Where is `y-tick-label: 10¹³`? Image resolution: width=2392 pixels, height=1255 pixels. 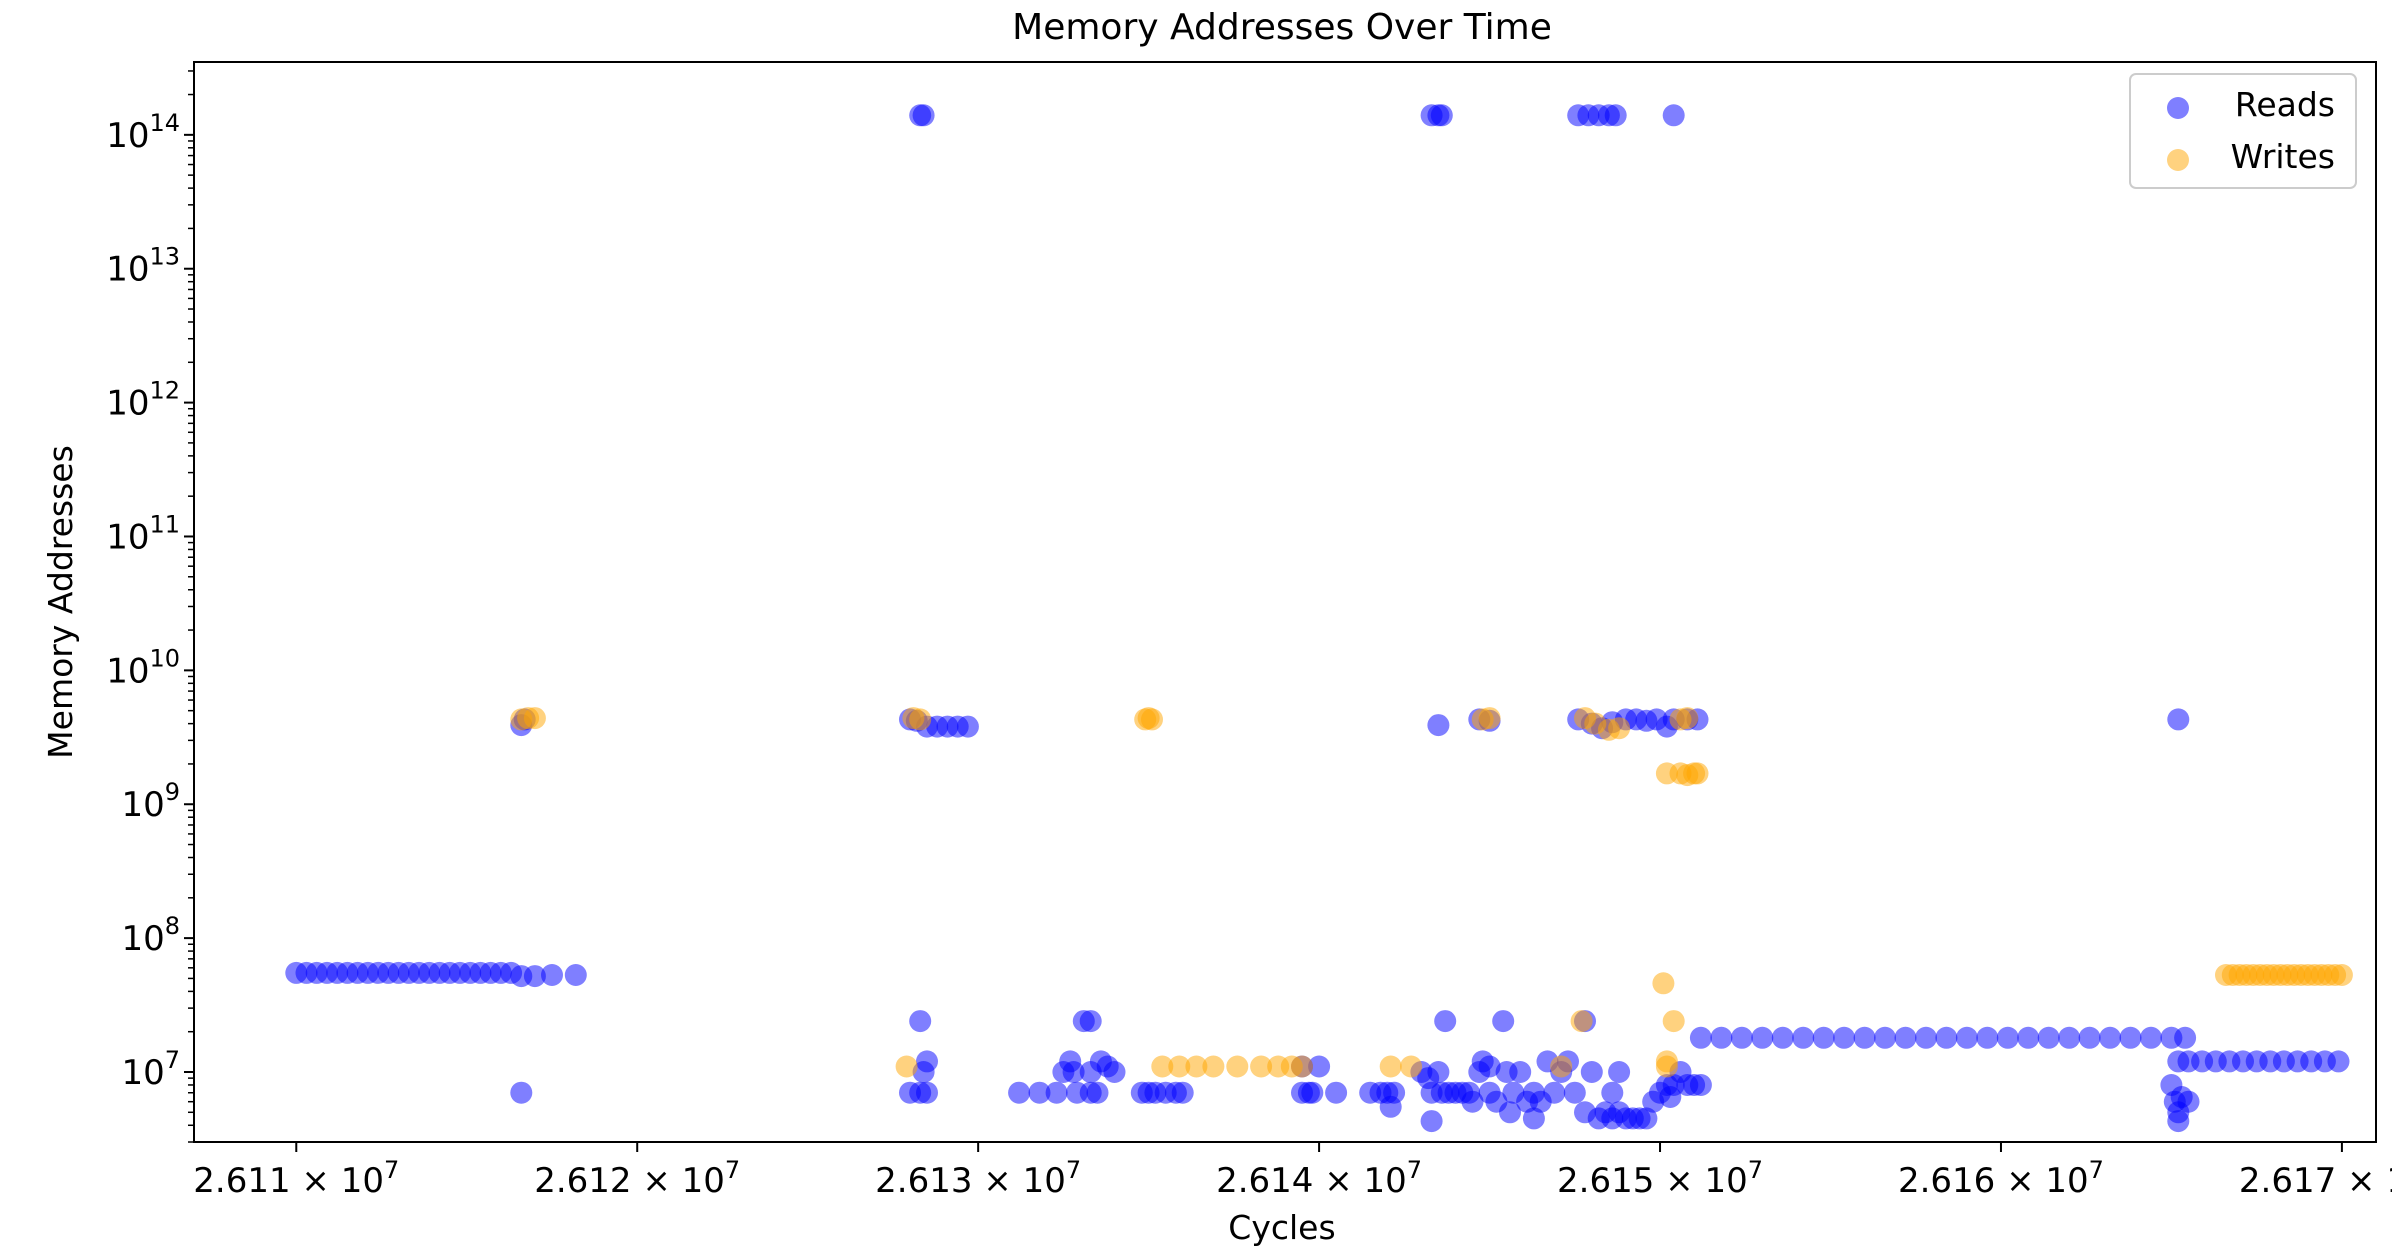 y-tick-label: 10¹³ is located at coordinates (143, 266).